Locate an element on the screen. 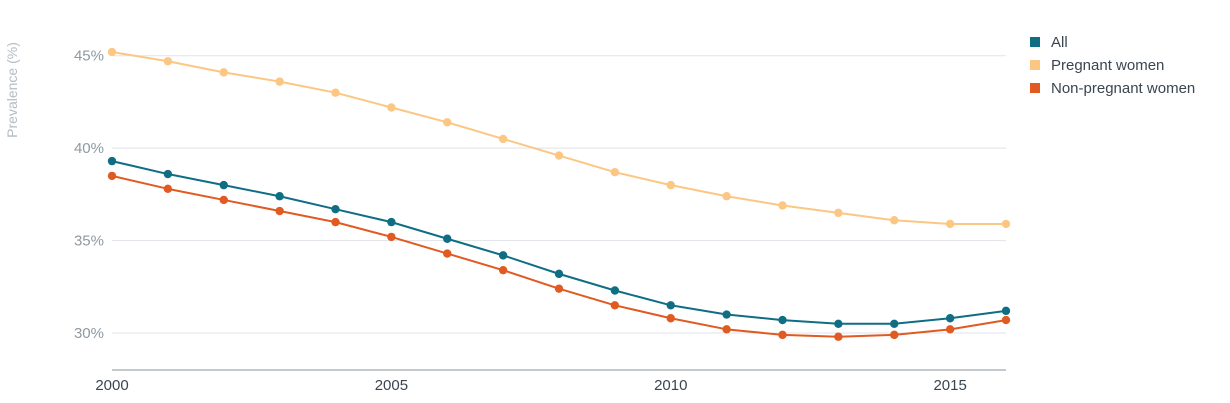 The width and height of the screenshot is (1230, 403). x-tick-label: 2010 is located at coordinates (670, 385).